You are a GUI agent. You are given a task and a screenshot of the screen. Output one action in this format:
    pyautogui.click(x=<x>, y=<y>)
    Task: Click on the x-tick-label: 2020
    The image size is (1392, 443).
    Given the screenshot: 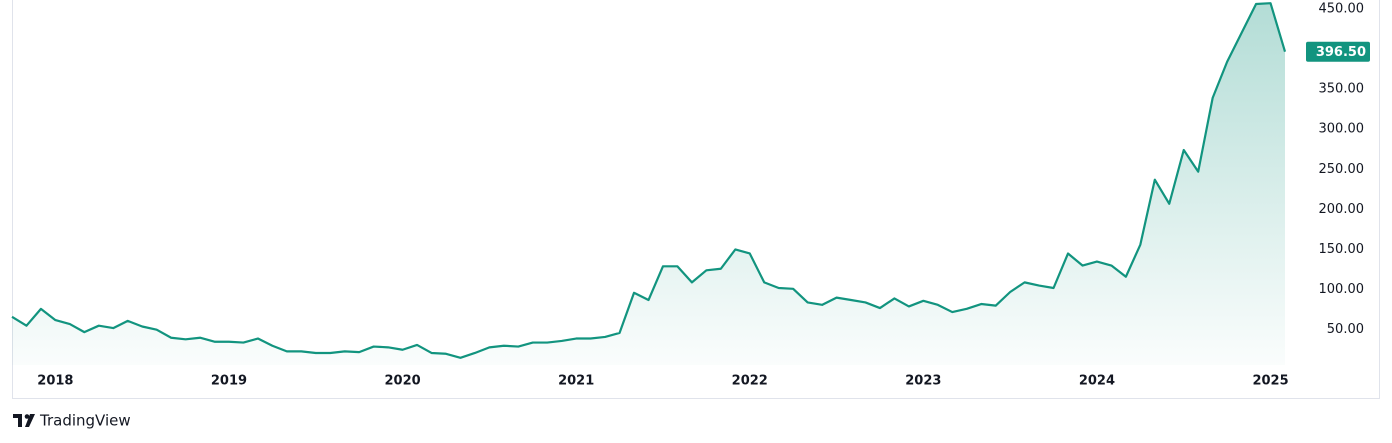 What is the action you would take?
    pyautogui.click(x=402, y=381)
    